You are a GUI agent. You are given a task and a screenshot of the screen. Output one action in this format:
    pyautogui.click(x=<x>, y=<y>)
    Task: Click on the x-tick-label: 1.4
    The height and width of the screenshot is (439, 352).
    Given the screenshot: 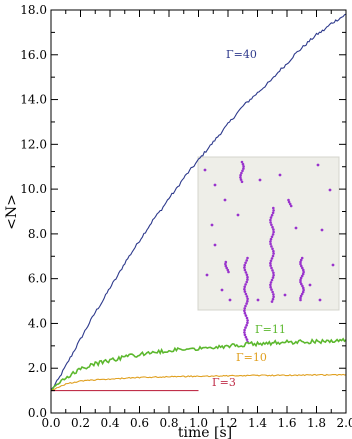 What is the action you would take?
    pyautogui.click(x=257, y=423)
    